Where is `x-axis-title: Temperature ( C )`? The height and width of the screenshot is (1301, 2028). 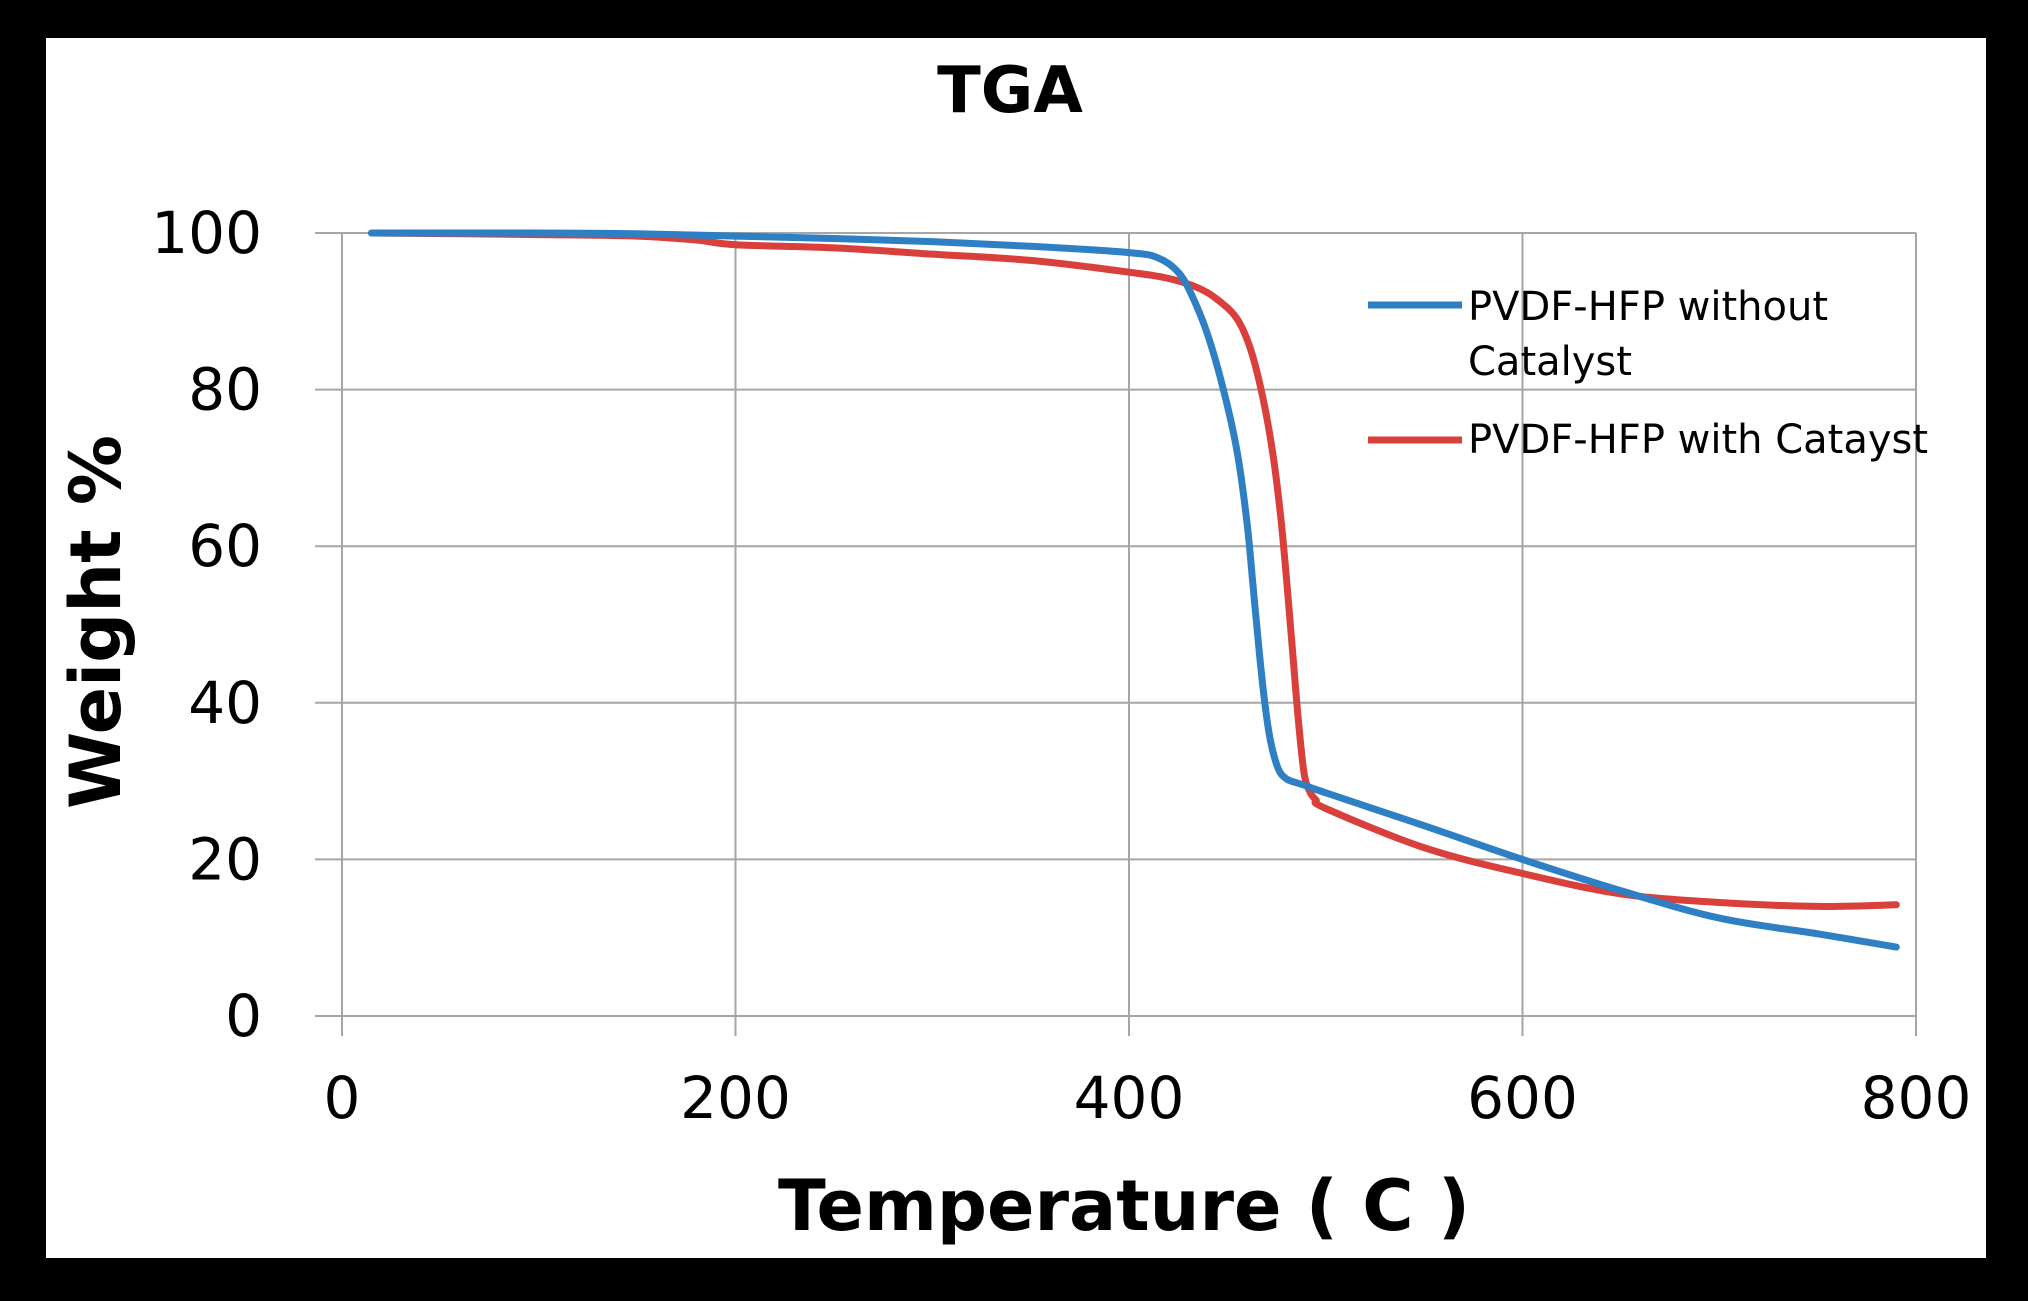 x-axis-title: Temperature ( C ) is located at coordinates (1124, 1206).